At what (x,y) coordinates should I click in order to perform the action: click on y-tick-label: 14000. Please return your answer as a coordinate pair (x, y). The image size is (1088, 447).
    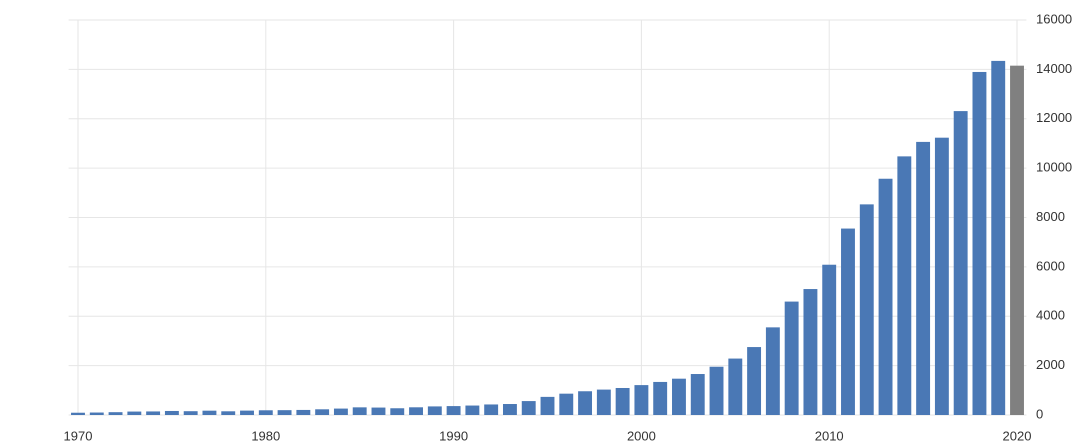
    Looking at the image, I should click on (1054, 68).